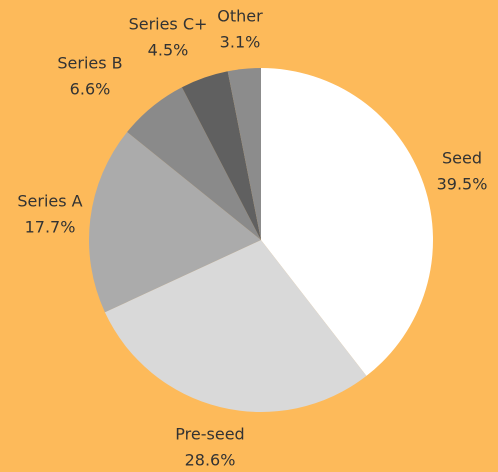 Image resolution: width=498 pixels, height=472 pixels. Describe the element at coordinates (210, 460) in the screenshot. I see `slice-value-label: 28.6%` at that location.